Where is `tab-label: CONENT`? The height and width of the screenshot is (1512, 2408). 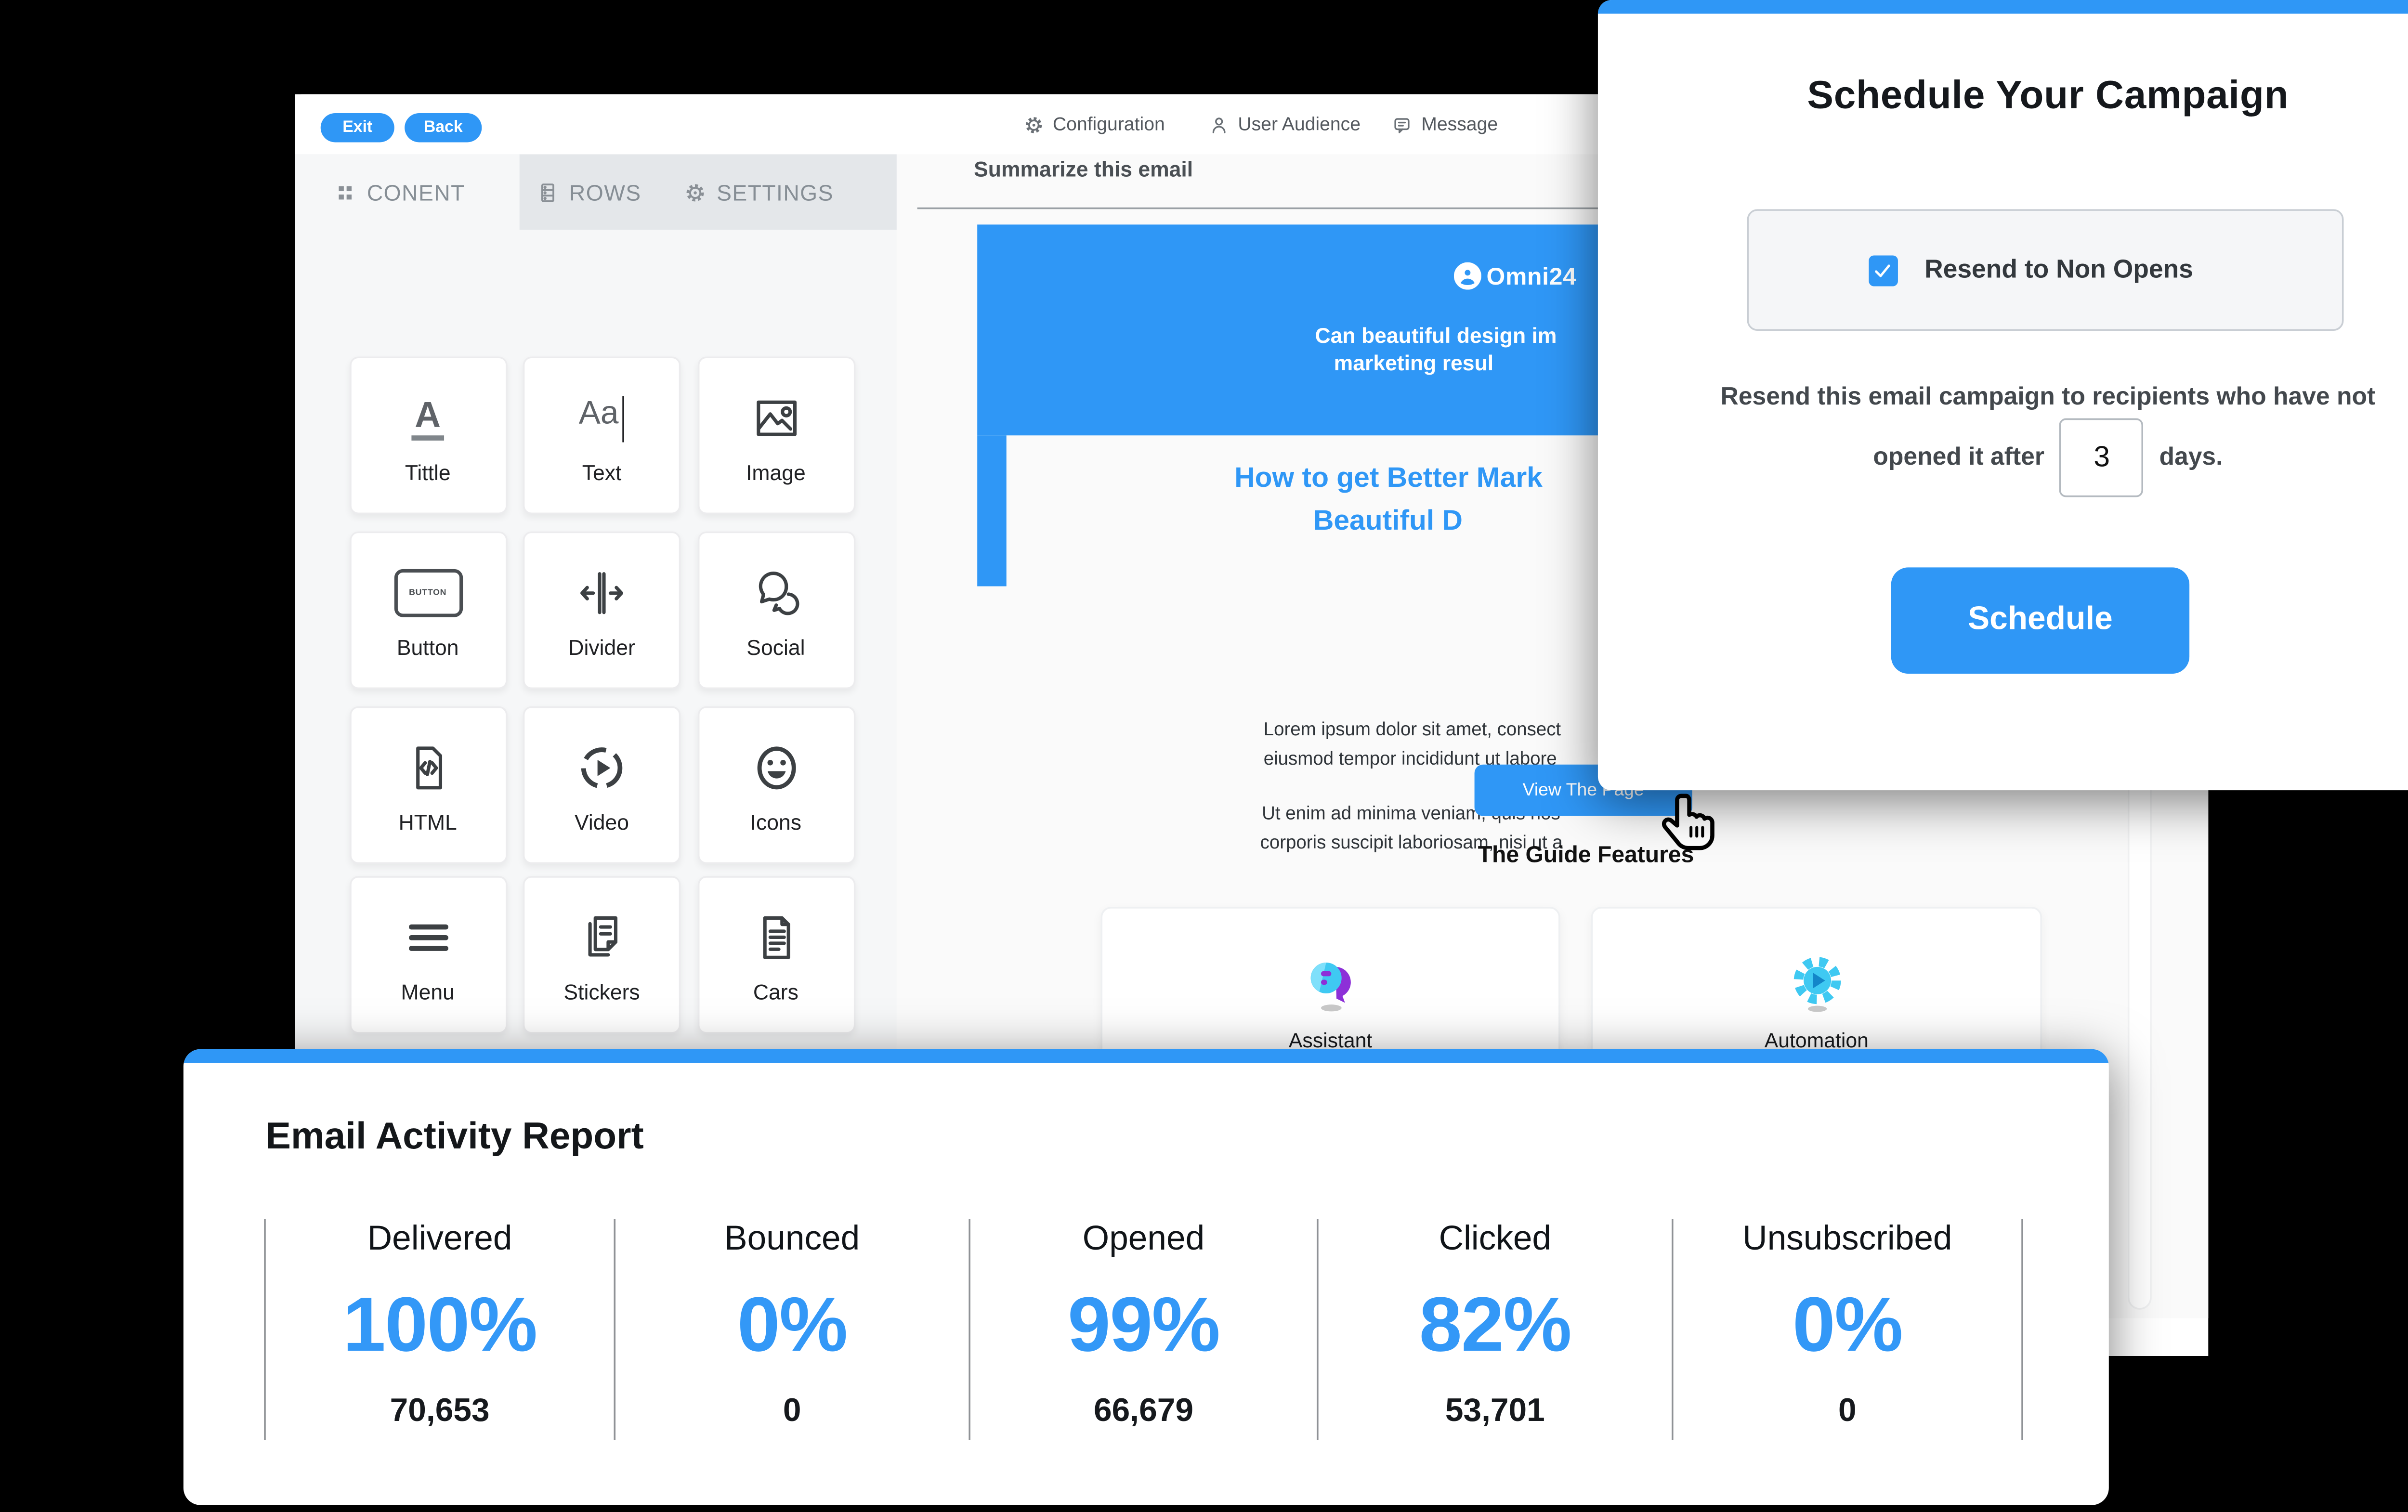
tab-label: CONENT is located at coordinates (415, 192).